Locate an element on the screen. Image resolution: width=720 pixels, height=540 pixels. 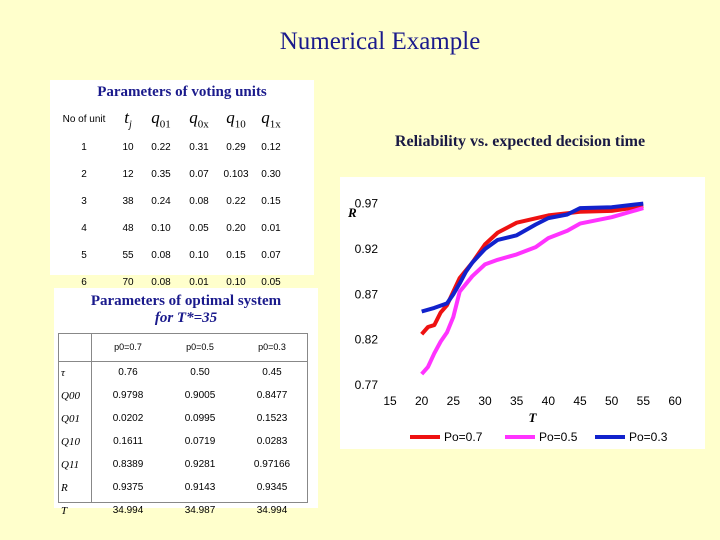
table-header-row: No of unit tj q01 q0x q10 q1x is located at coordinates (171, 119).